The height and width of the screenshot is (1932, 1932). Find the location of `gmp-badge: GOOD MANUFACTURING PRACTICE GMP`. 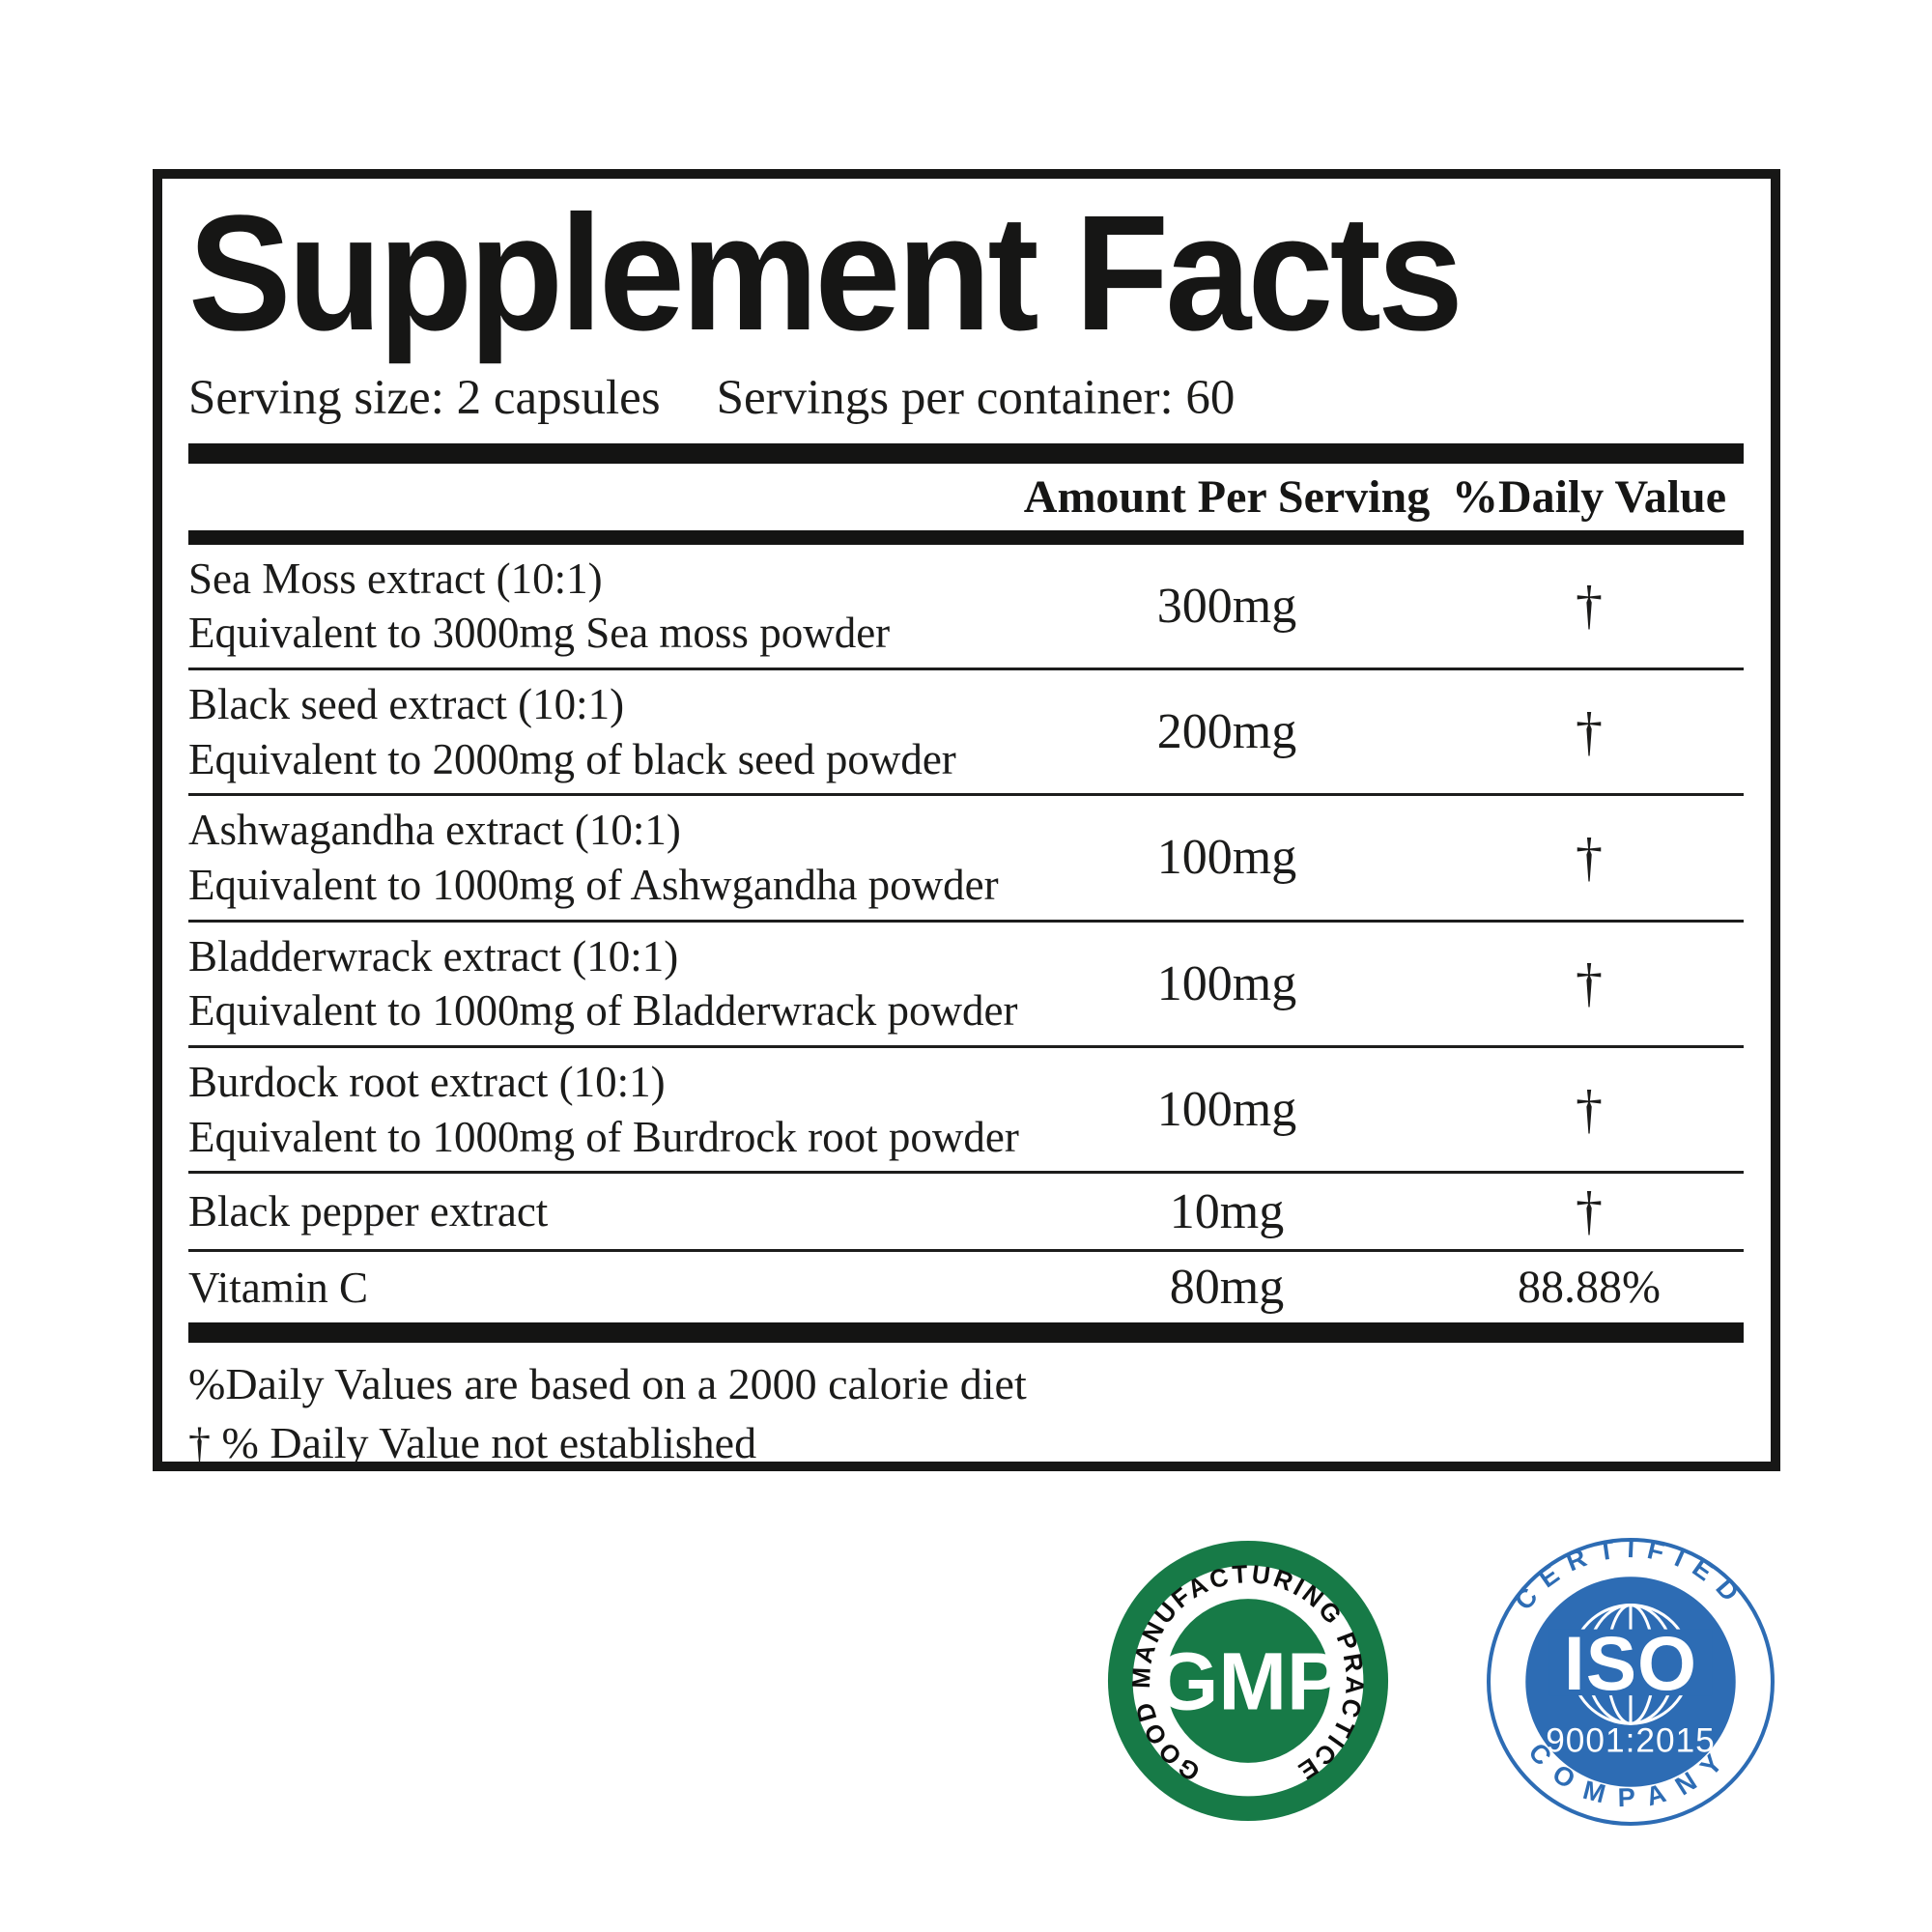

gmp-badge: GOOD MANUFACTURING PRACTICE GMP is located at coordinates (1248, 1681).